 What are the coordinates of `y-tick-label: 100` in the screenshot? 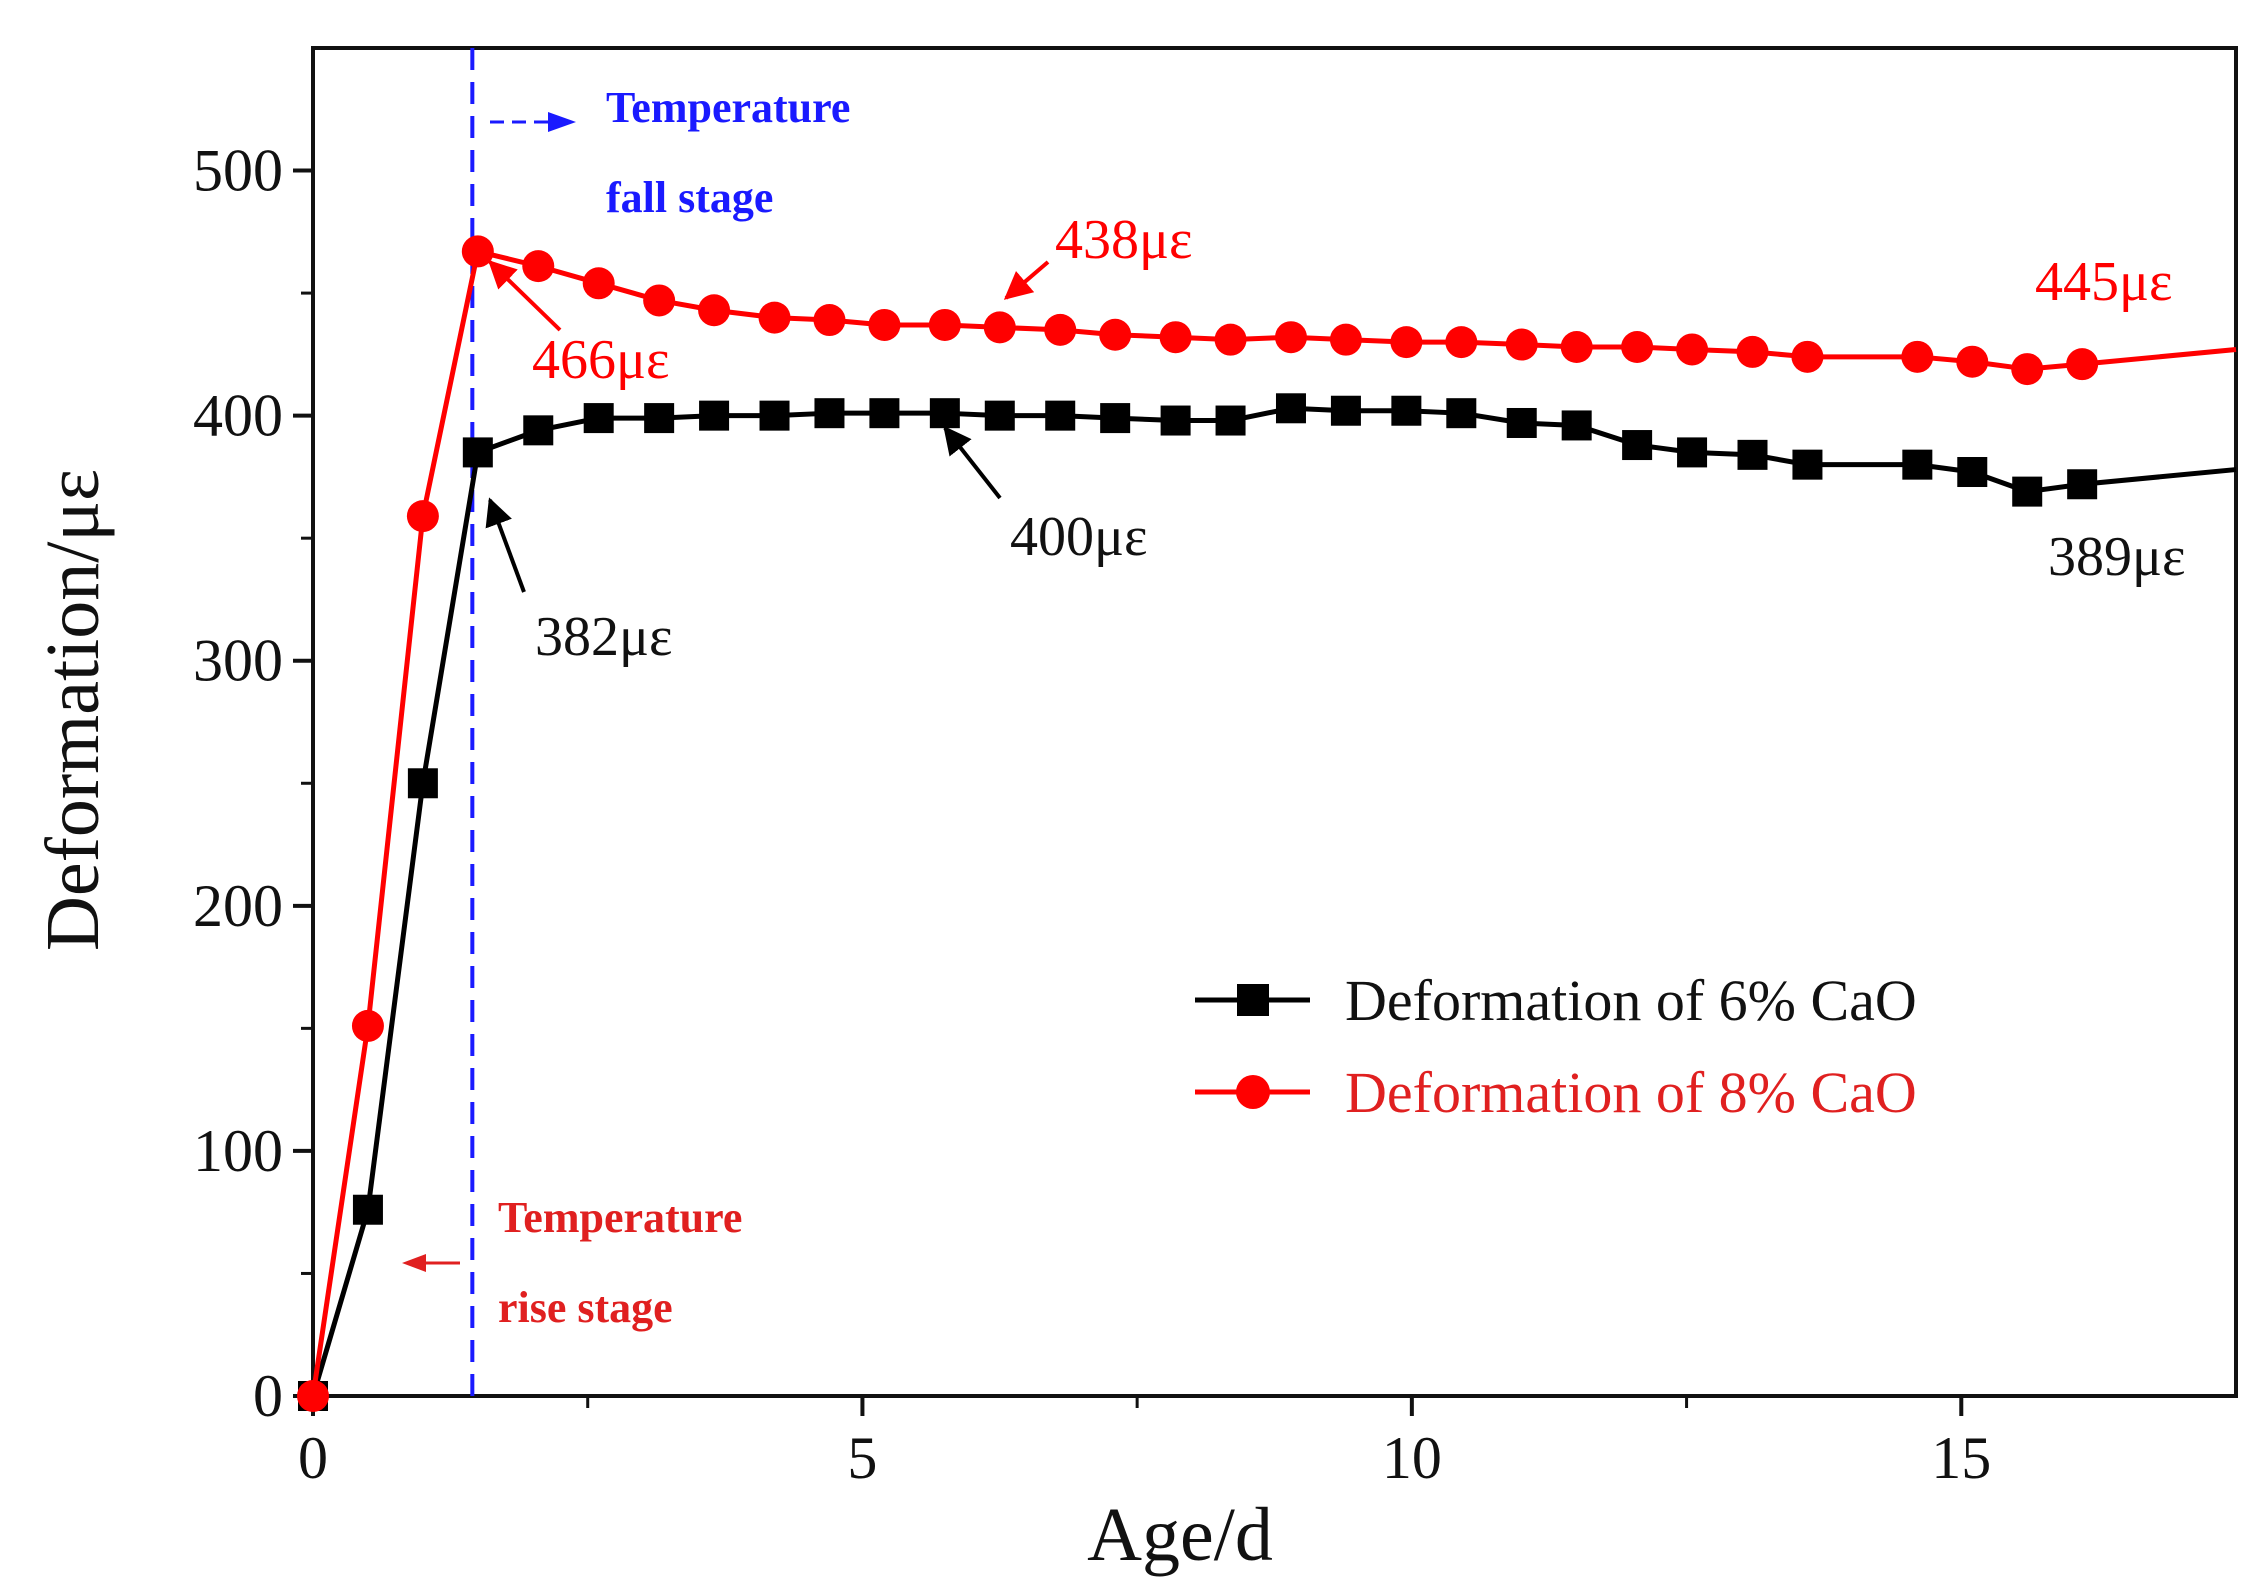 It's located at (238, 1151).